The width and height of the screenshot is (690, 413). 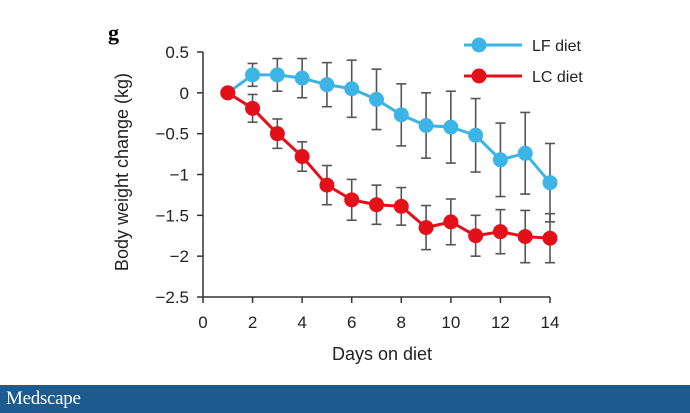 I want to click on x-axis-title: Days on diet, so click(x=382, y=354).